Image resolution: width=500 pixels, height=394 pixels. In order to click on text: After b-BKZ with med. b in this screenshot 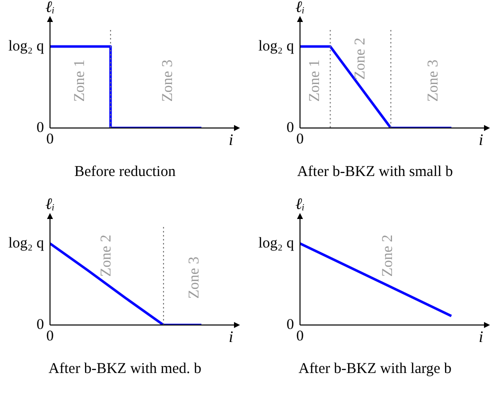, I will do `click(125, 369)`.